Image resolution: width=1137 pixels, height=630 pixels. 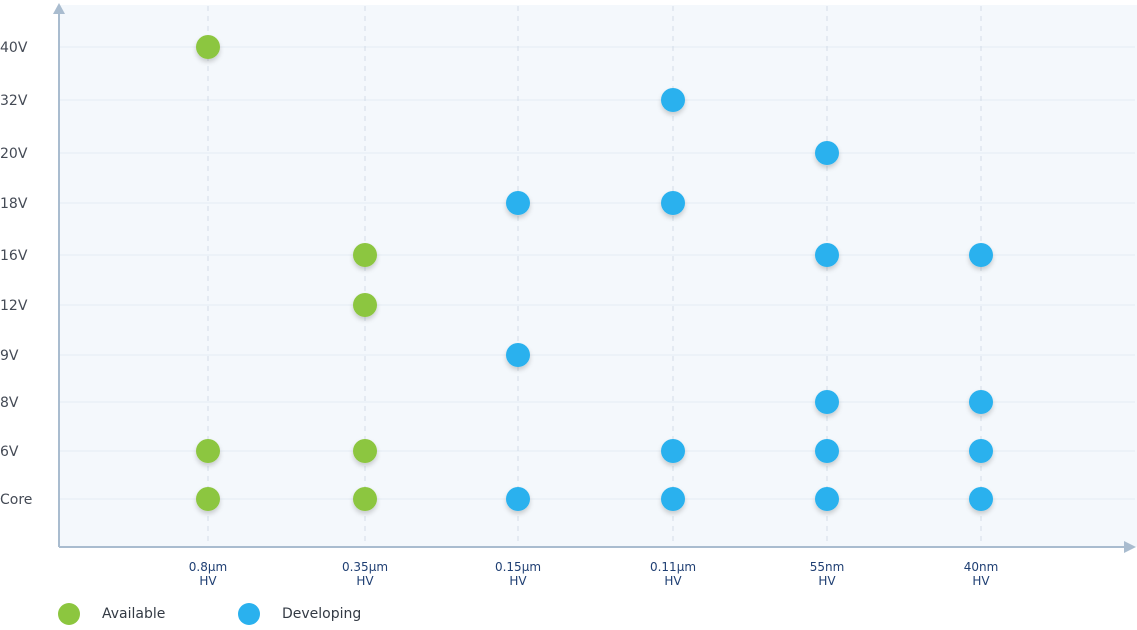 What do you see at coordinates (827, 451) in the screenshot?
I see `point-developing-55nm-hv-6v` at bounding box center [827, 451].